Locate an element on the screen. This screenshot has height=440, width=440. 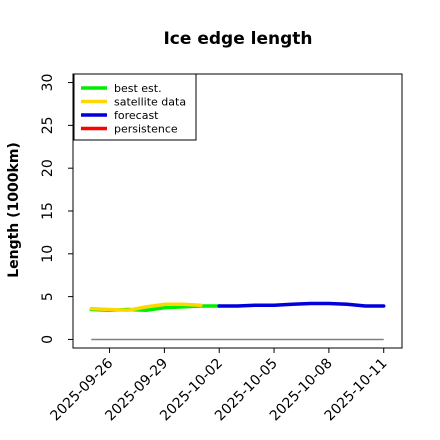
y-tick-label: 0 is located at coordinates (48, 339).